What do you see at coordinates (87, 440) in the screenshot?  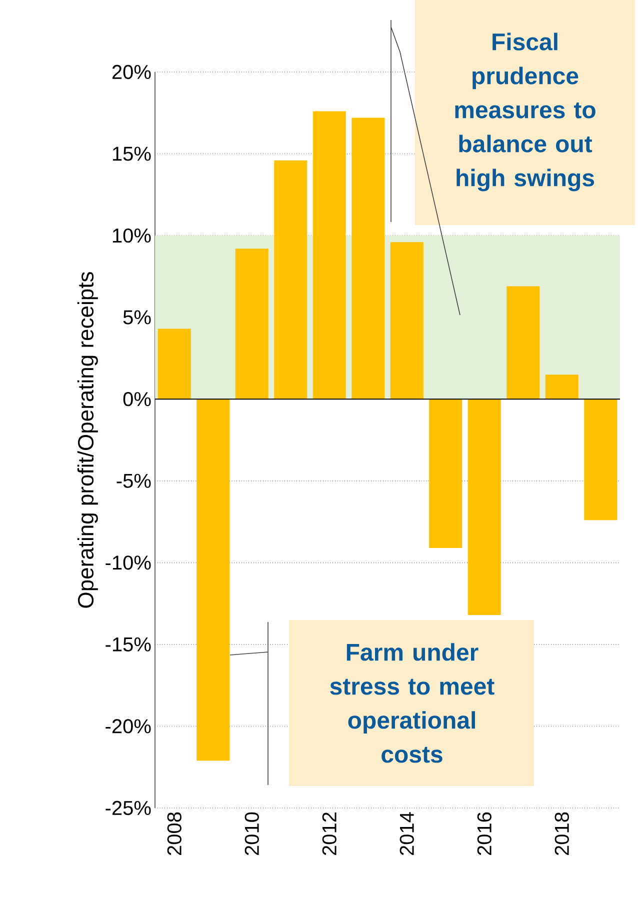 I see `y-axis-title: Operating profit/Operating receipts` at bounding box center [87, 440].